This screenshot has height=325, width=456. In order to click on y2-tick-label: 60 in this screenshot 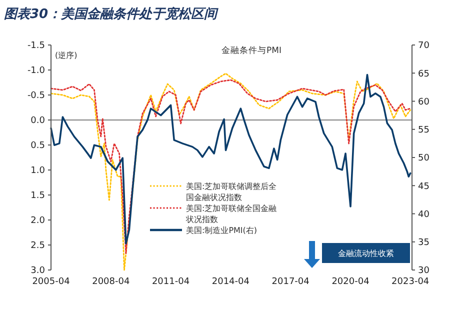, I will do `click(424, 102)`.